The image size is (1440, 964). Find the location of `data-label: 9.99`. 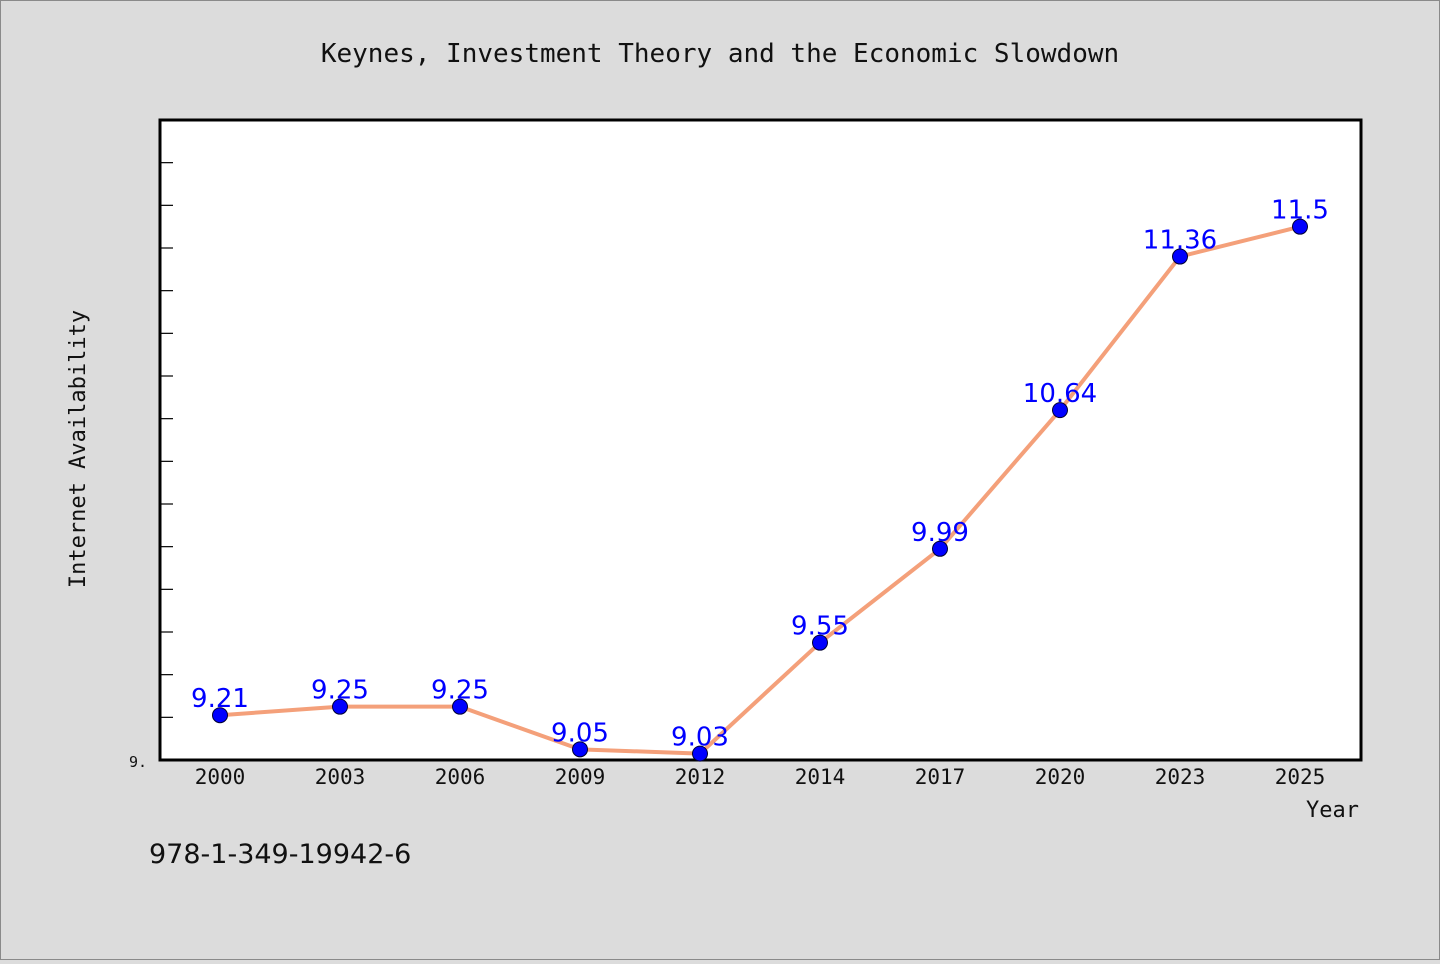

data-label: 9.99 is located at coordinates (940, 533).